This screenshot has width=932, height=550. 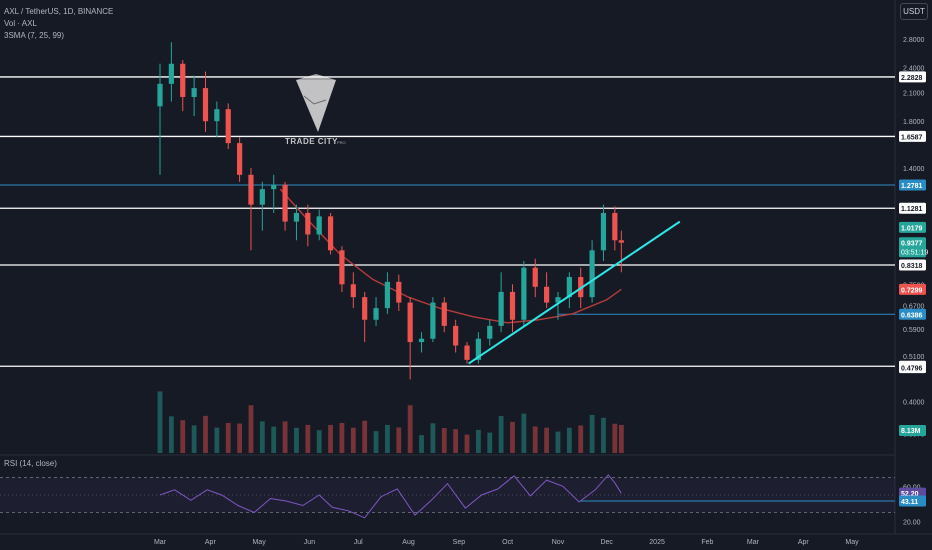 I want to click on time-axis-label: Jun, so click(x=309, y=542).